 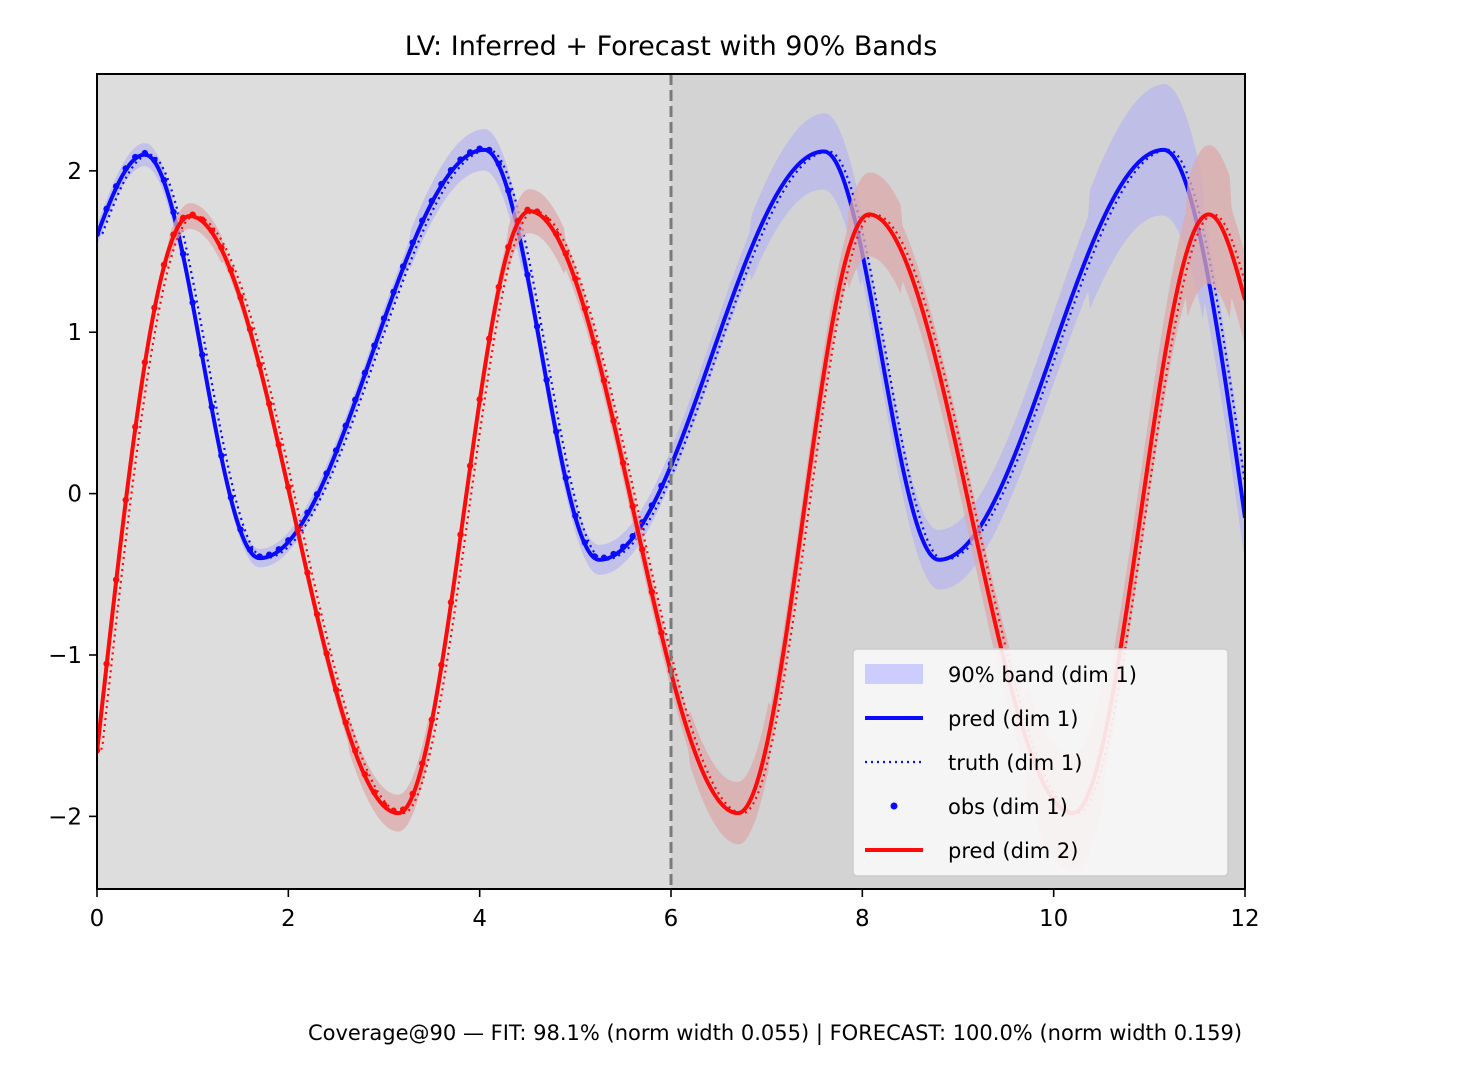 What do you see at coordinates (862, 919) in the screenshot?
I see `x-tick-label: 8` at bounding box center [862, 919].